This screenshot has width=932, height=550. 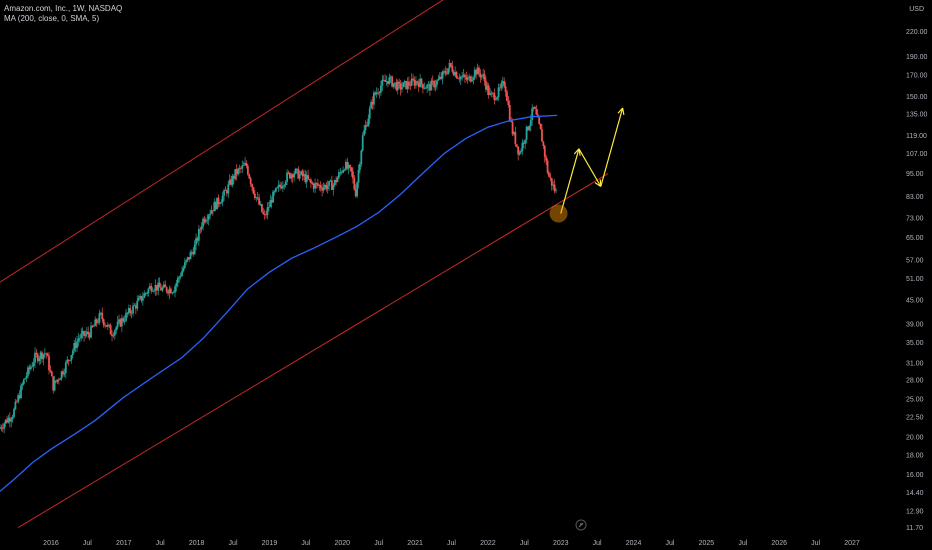 What do you see at coordinates (915, 325) in the screenshot?
I see `y-tick-label: 39.00` at bounding box center [915, 325].